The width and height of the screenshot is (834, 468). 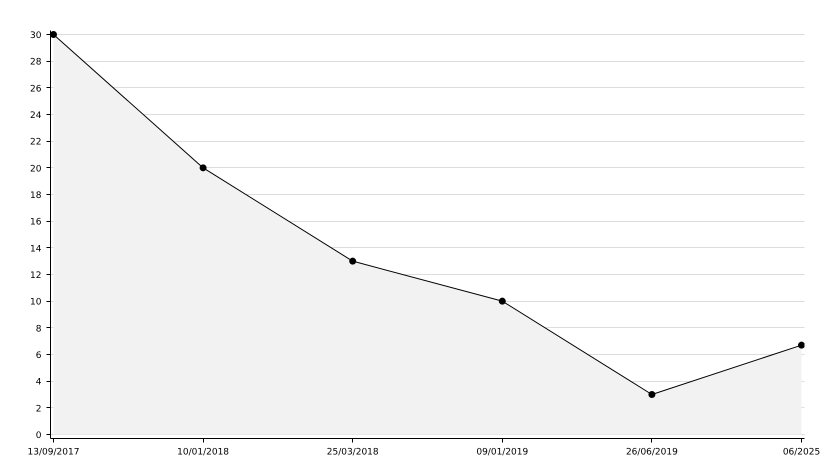 What do you see at coordinates (502, 453) in the screenshot?
I see `x-tick-label: 09/01/2019` at bounding box center [502, 453].